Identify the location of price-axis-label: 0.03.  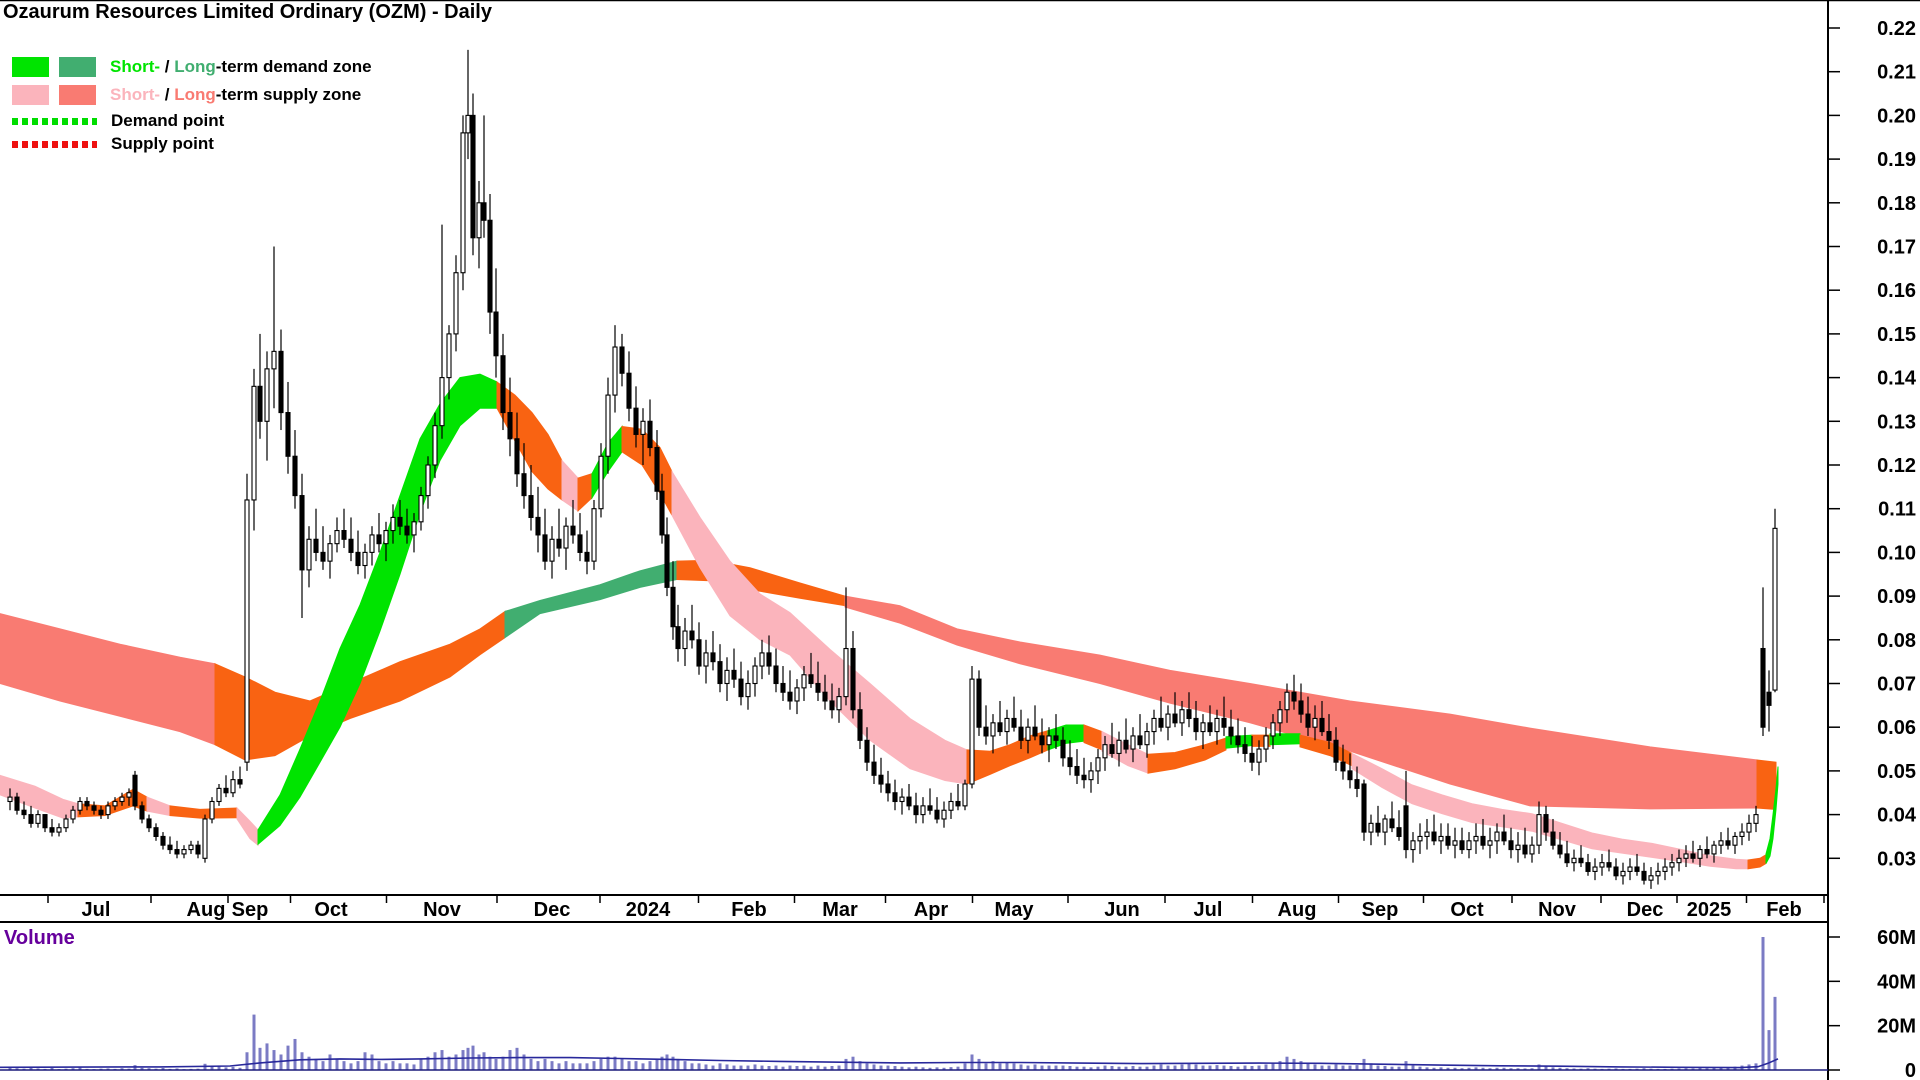
(1896, 859).